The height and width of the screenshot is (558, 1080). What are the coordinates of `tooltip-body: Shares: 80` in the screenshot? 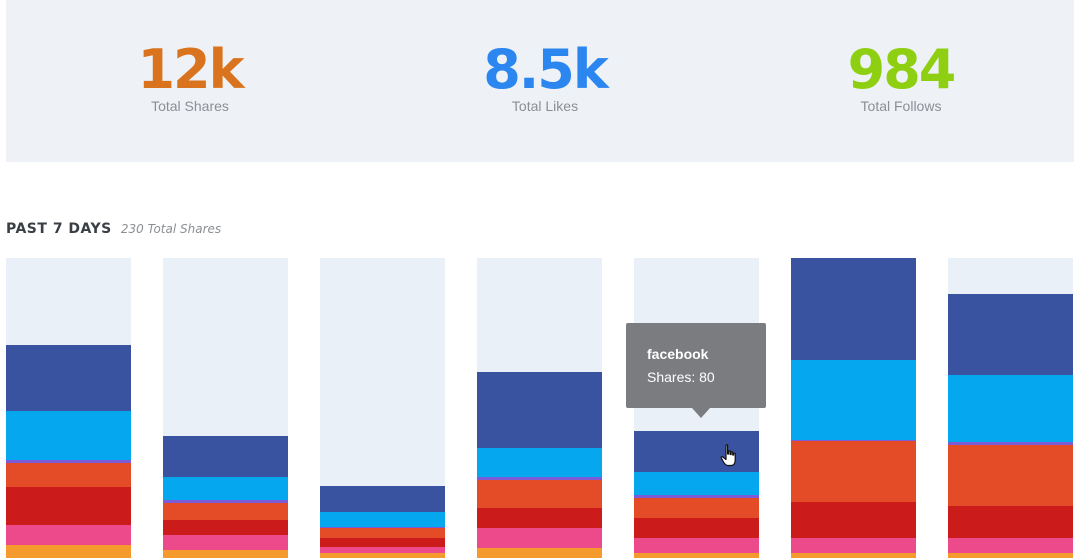 It's located at (681, 377).